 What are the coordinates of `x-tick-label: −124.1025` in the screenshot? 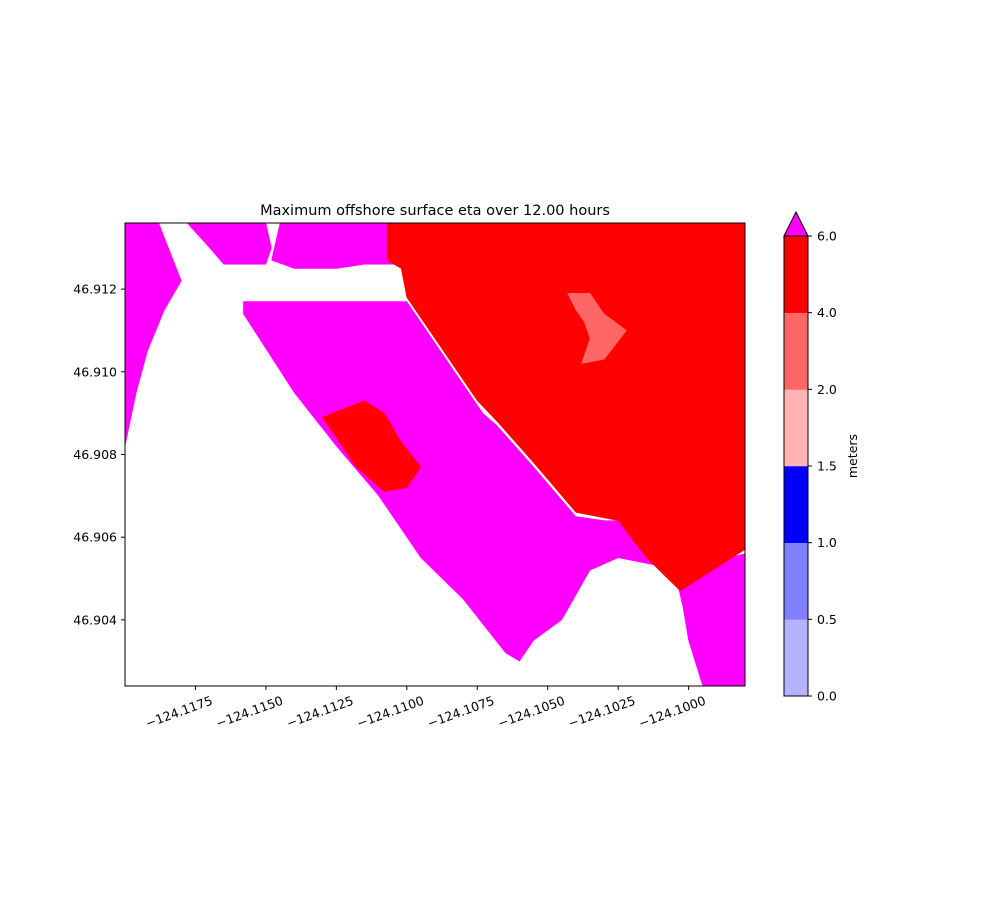 It's located at (601, 712).